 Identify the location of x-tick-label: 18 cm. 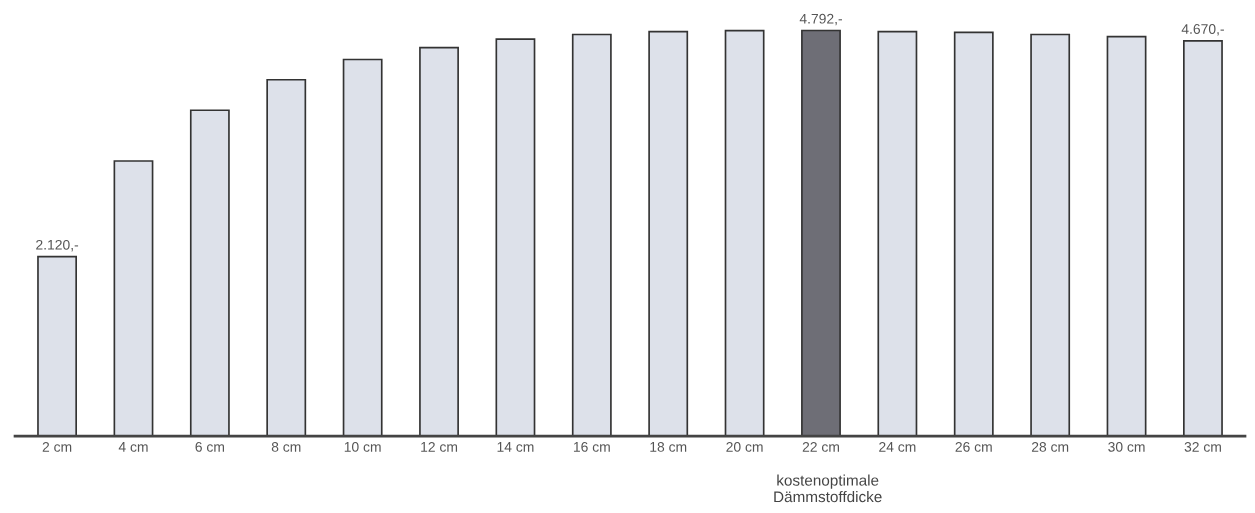
(668, 446).